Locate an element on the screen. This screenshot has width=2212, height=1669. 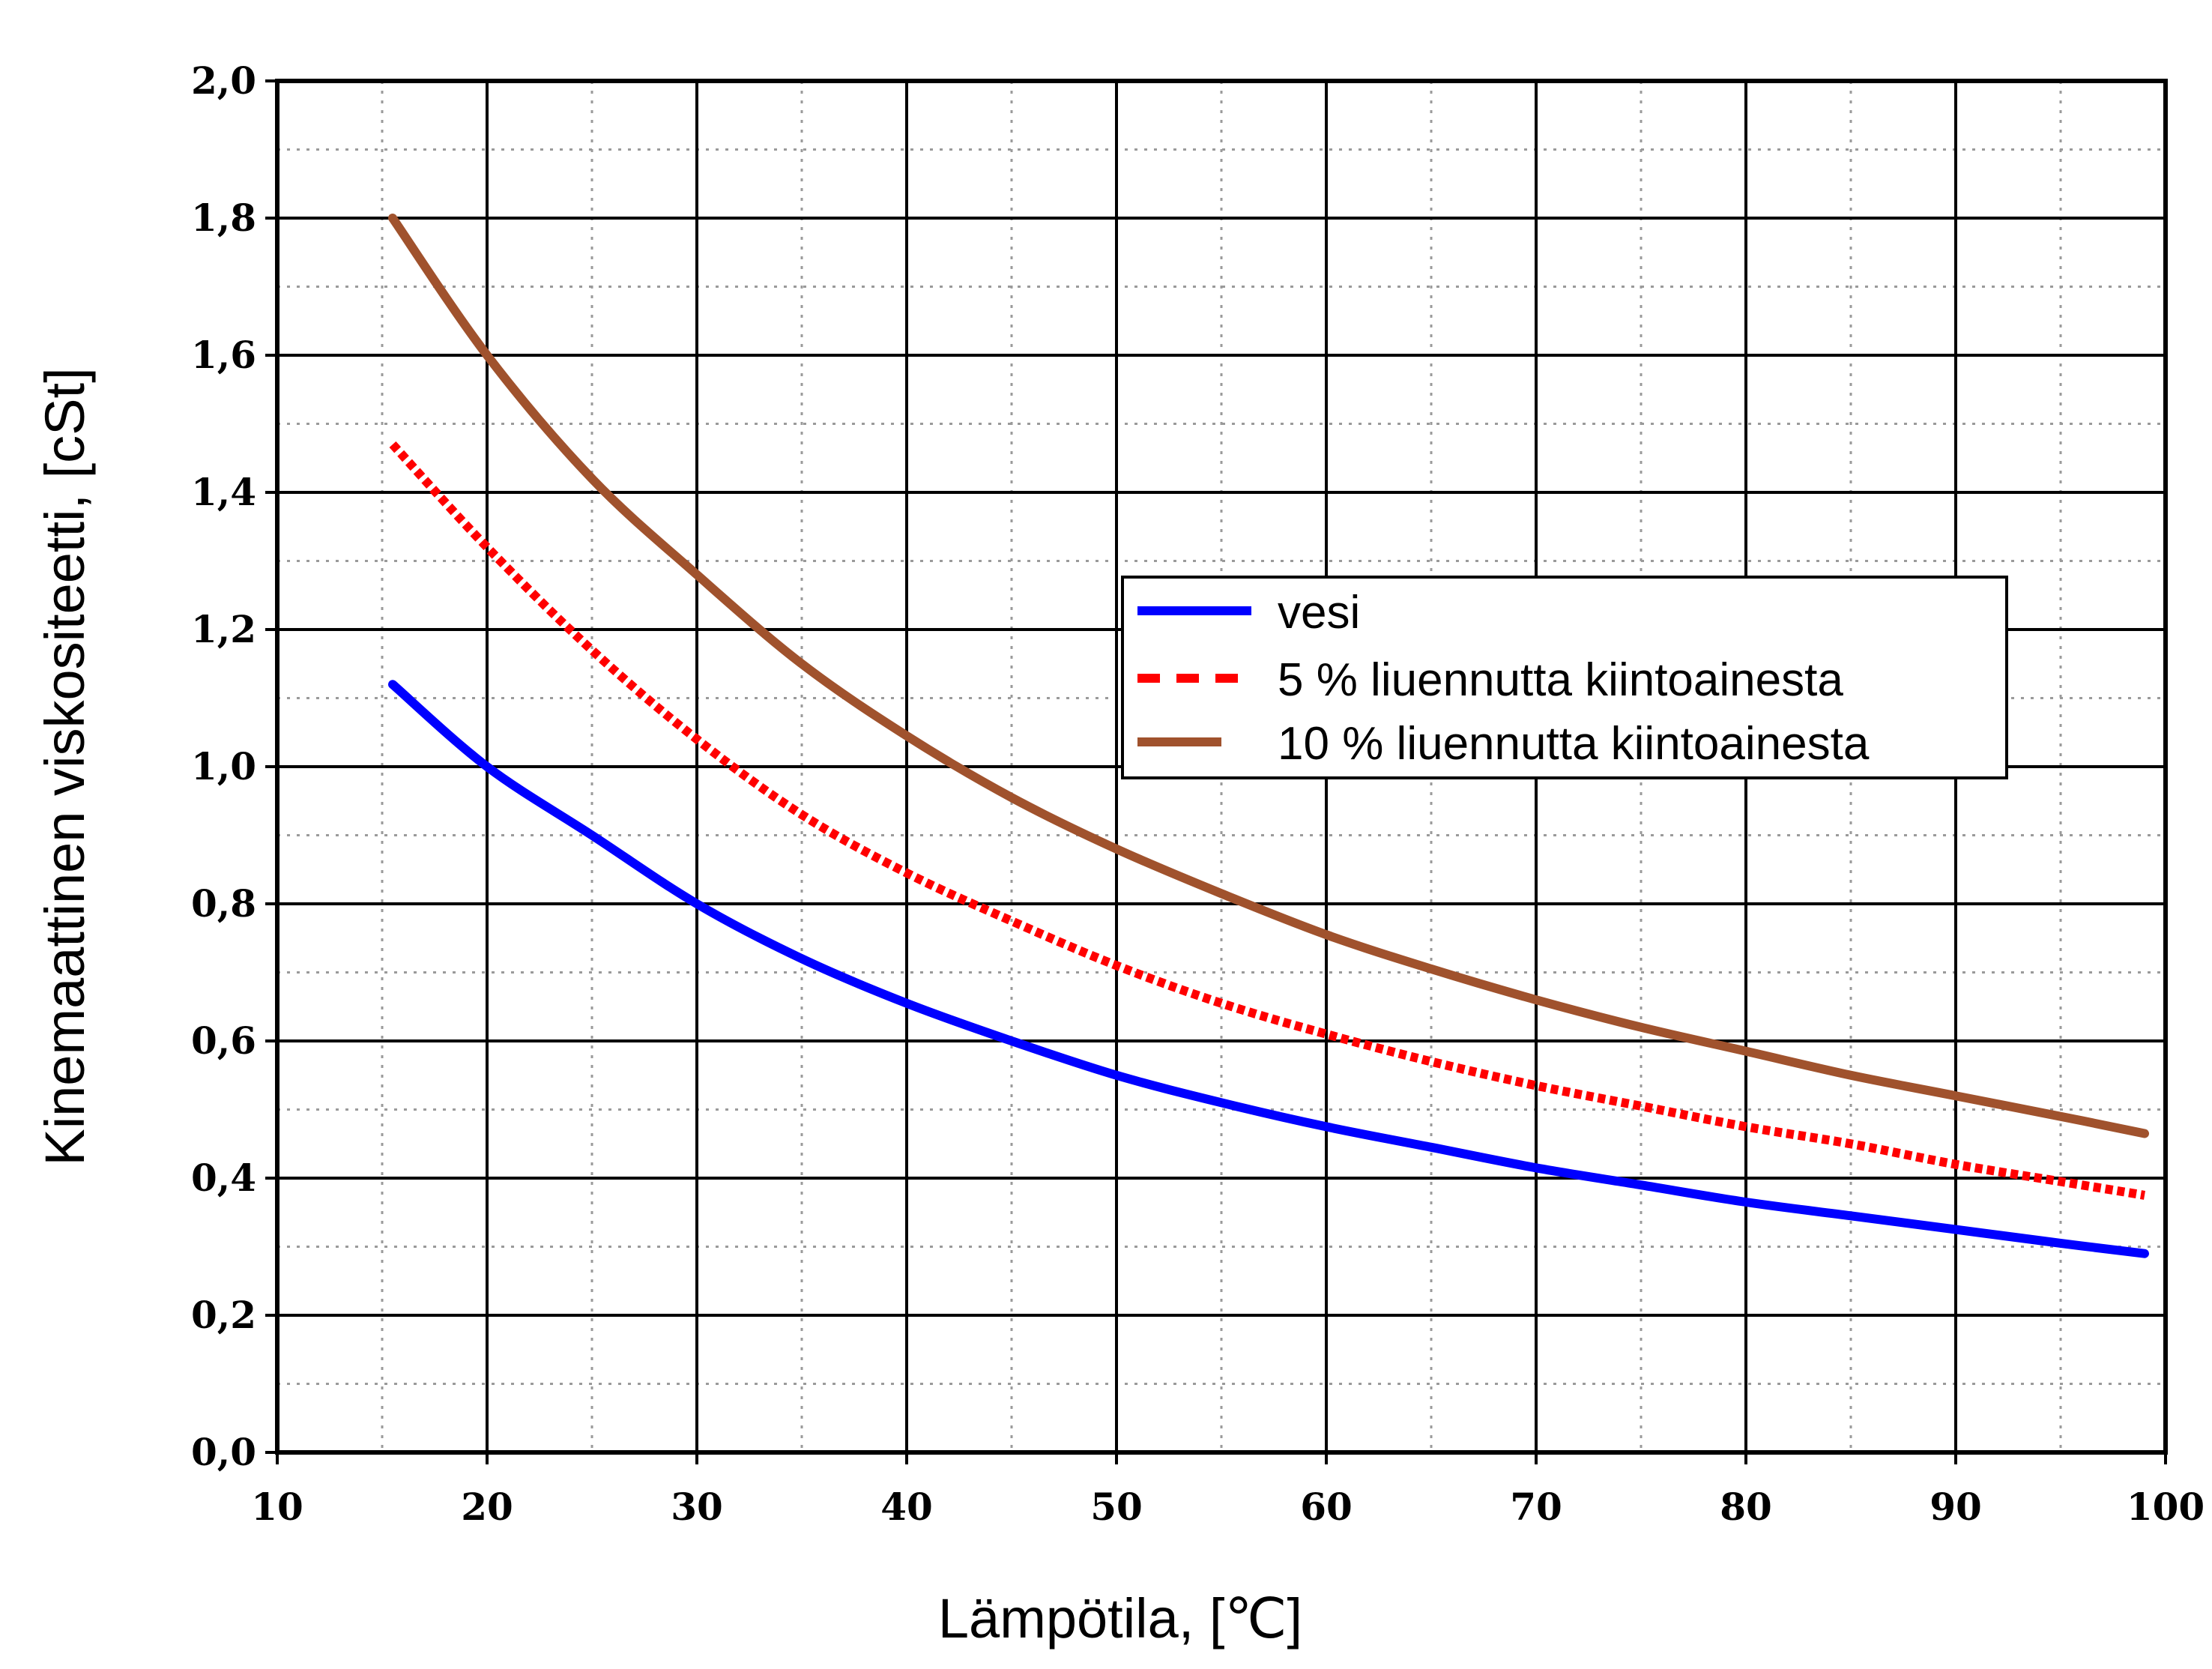
y-axis-label: Kinemaattinen viskositeetti, [cSt] is located at coordinates (65, 766).